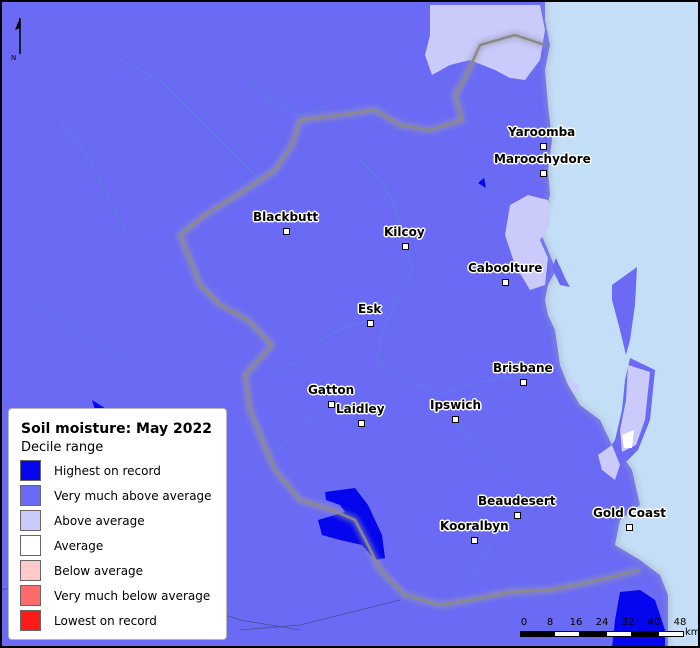  What do you see at coordinates (456, 405) in the screenshot?
I see `town-label: Ipswich` at bounding box center [456, 405].